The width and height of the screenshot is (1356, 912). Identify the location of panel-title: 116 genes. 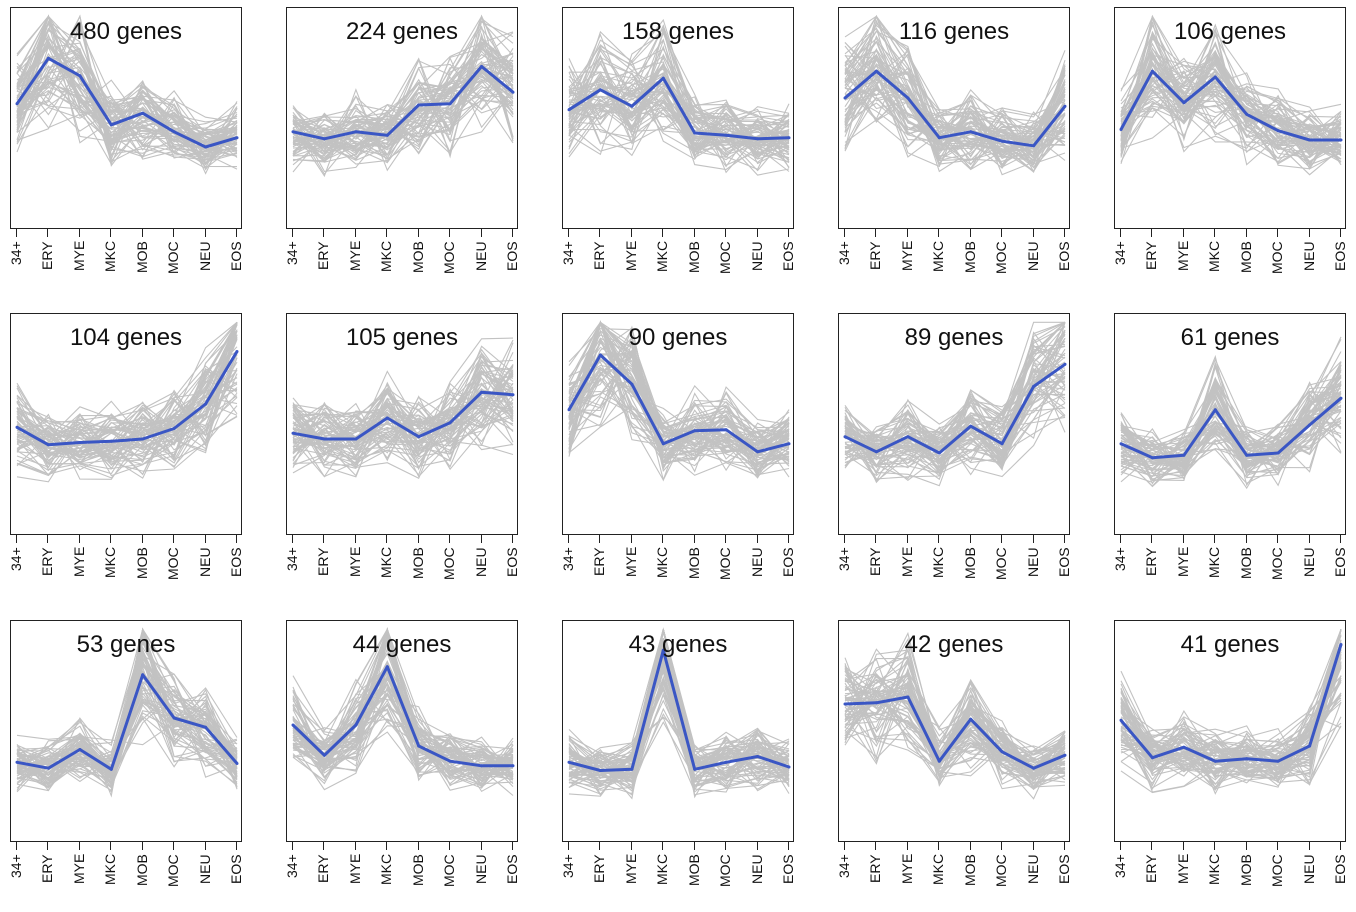
(954, 31).